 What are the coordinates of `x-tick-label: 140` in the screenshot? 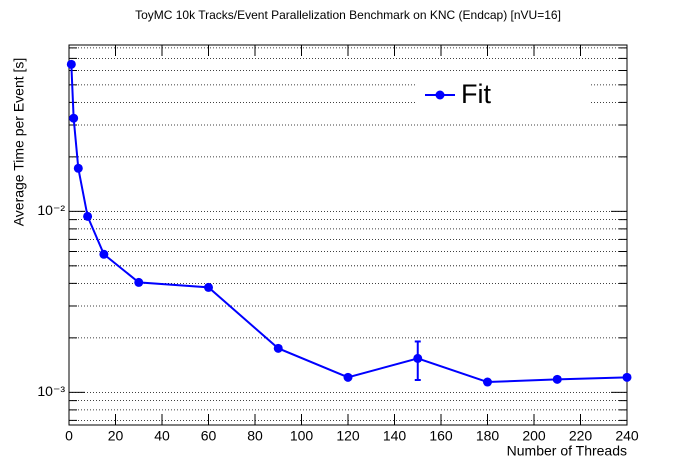 It's located at (395, 436).